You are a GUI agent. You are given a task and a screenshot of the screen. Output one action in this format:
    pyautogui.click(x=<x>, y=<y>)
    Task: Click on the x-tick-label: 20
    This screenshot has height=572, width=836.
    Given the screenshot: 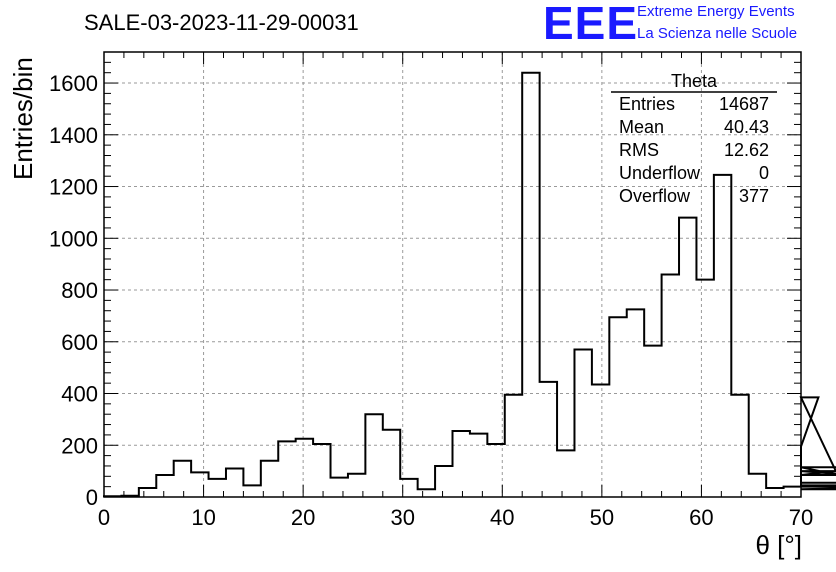 What is the action you would take?
    pyautogui.click(x=303, y=517)
    